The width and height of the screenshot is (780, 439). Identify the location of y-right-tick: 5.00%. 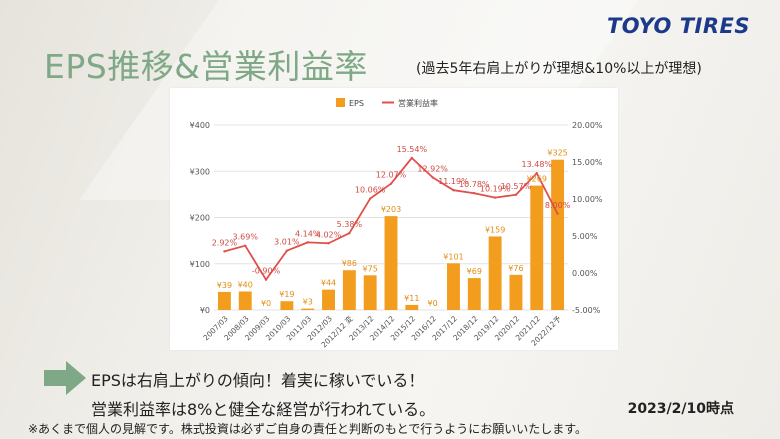
(585, 236).